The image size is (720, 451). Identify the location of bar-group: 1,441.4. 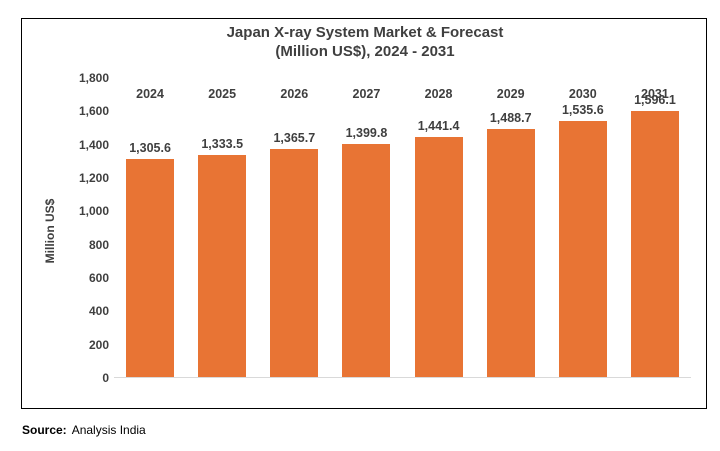
(439, 227).